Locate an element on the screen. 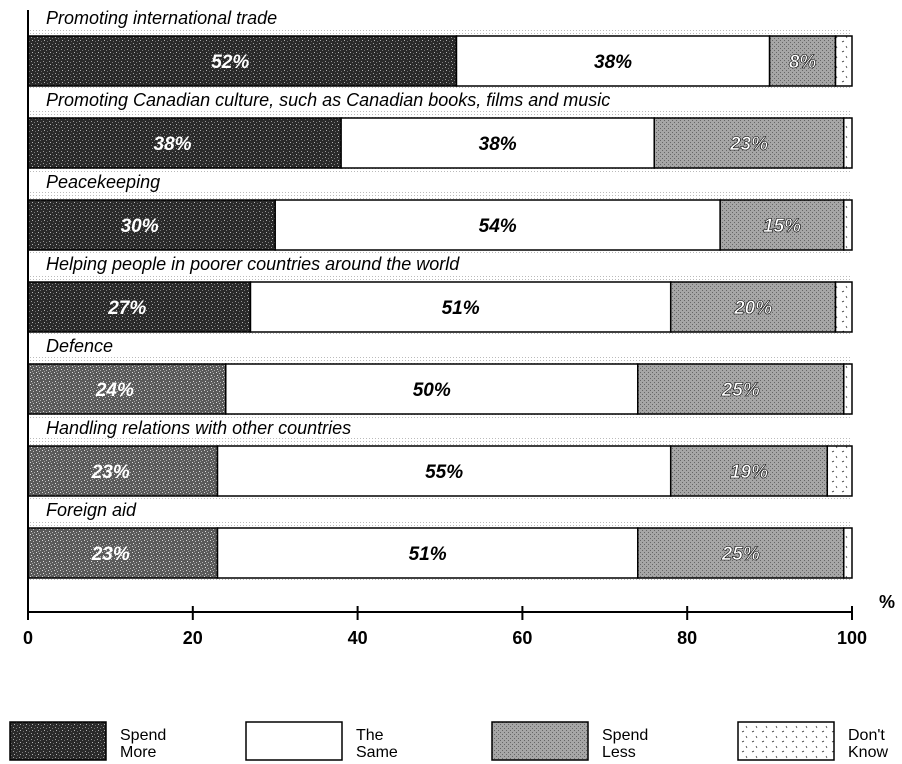 The height and width of the screenshot is (764, 902). x-tick-label: 100 is located at coordinates (852, 638).